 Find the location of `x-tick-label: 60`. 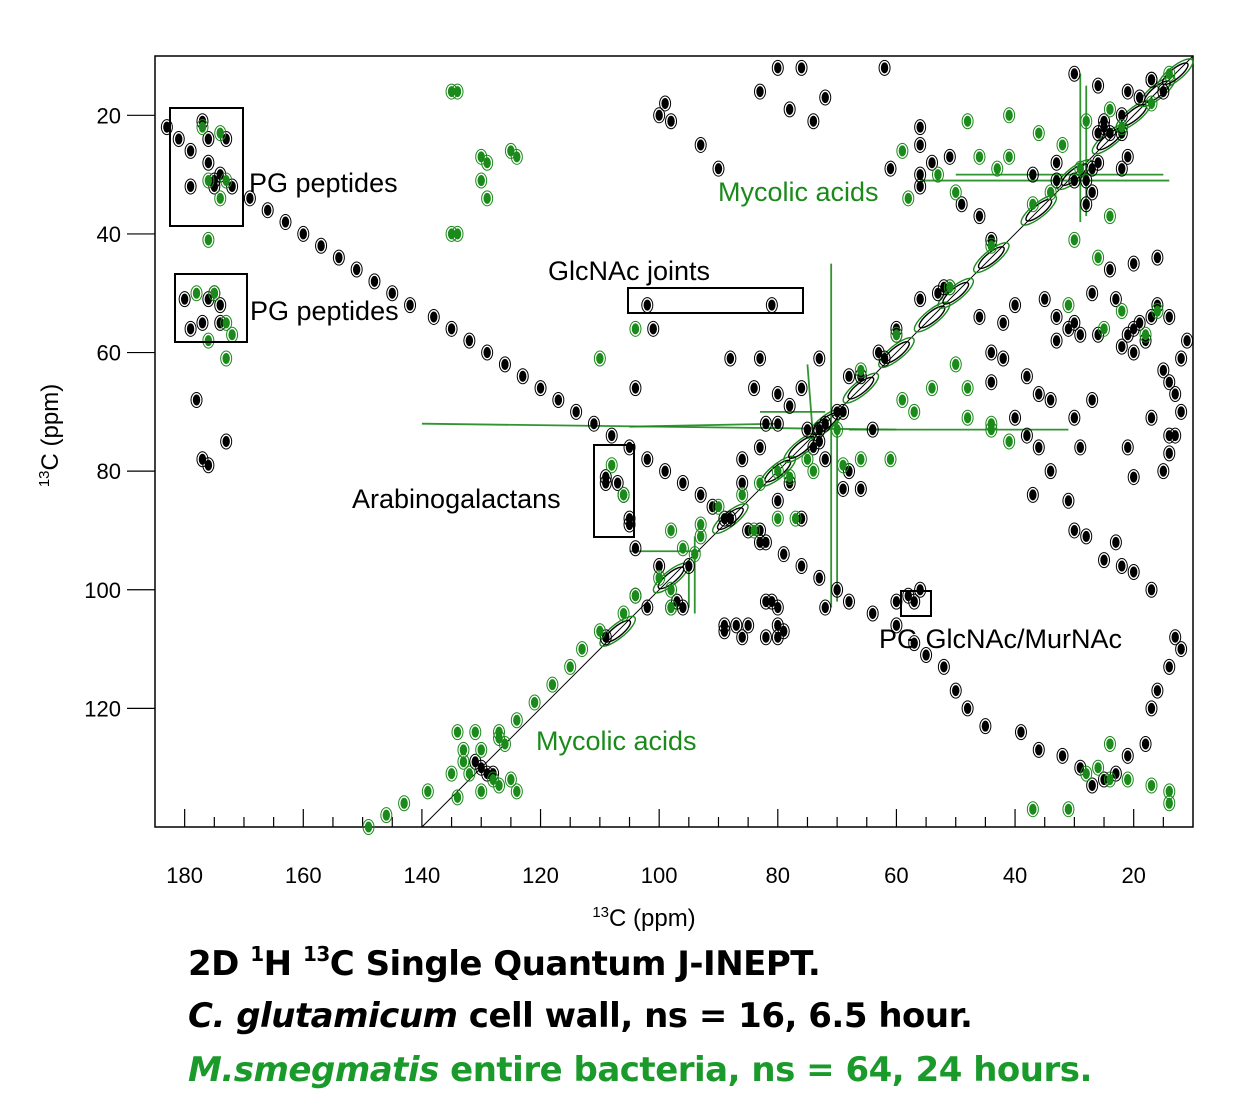

x-tick-label: 60 is located at coordinates (896, 875).